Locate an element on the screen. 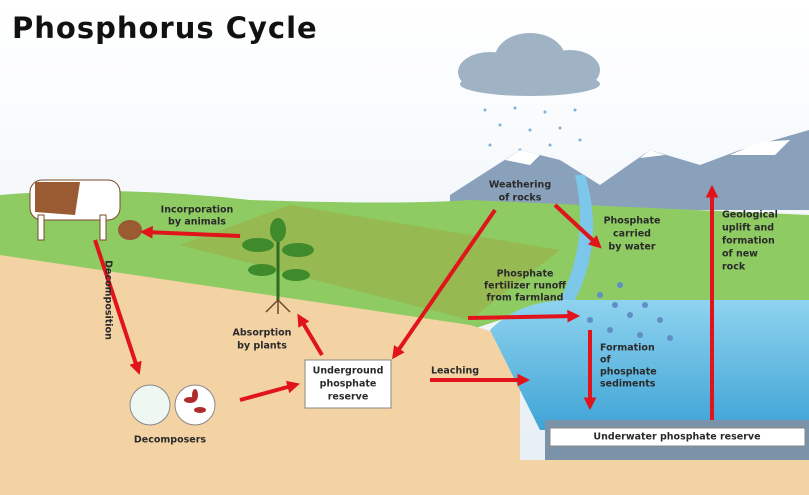  label: Geological is located at coordinates (750, 215).